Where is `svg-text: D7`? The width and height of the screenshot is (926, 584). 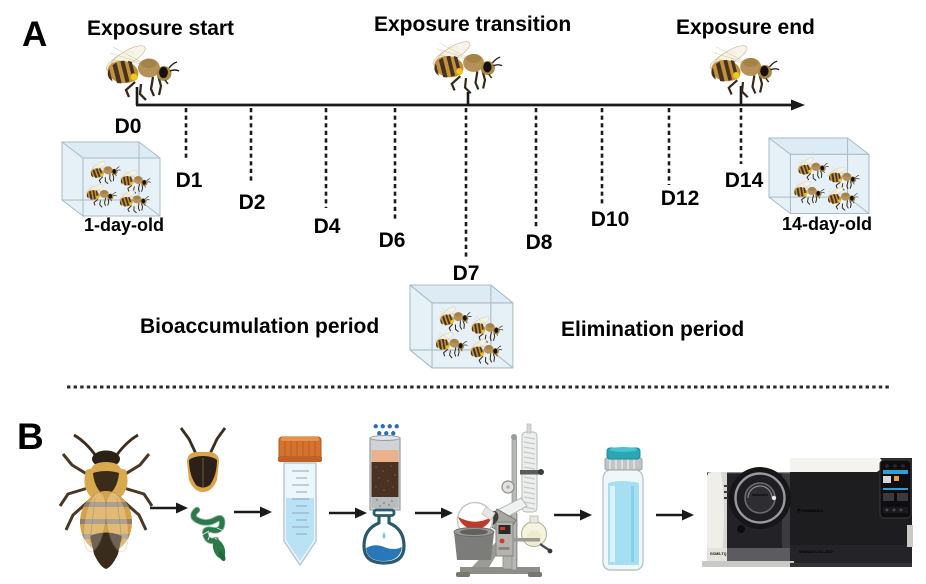
svg-text: D7 is located at coordinates (466, 273).